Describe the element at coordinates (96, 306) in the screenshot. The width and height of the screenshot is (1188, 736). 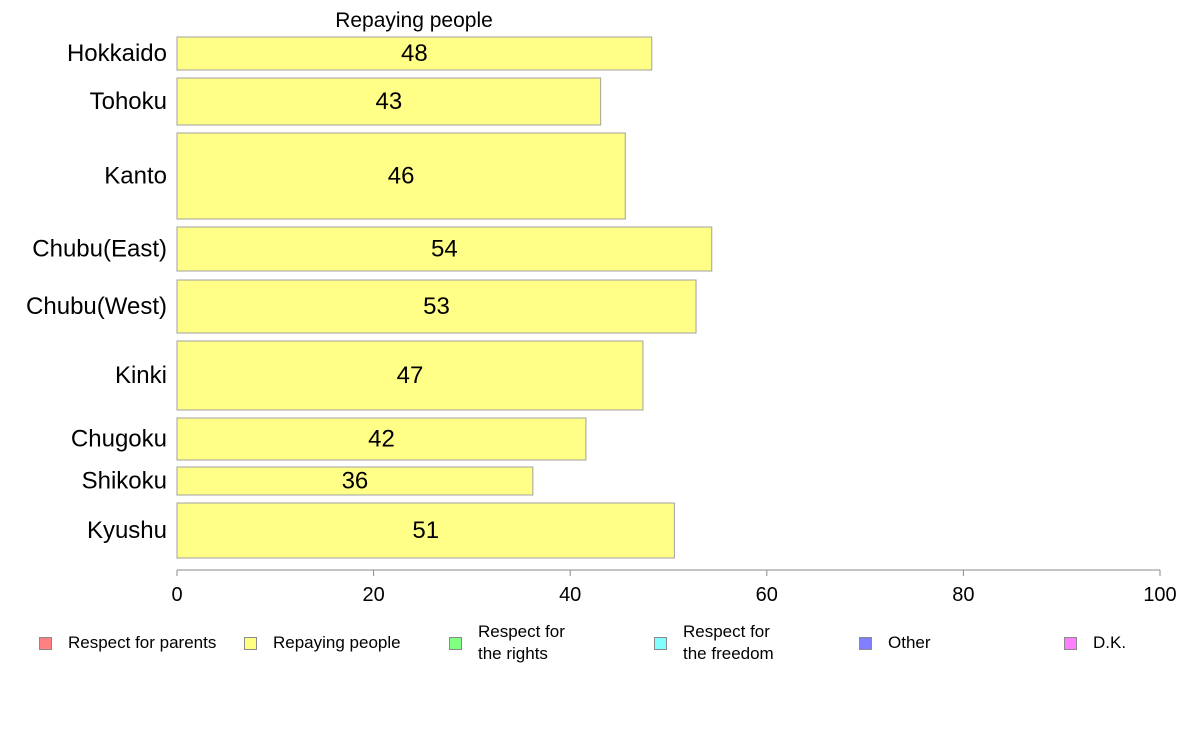
I see `category-label: Chubu(West)` at that location.